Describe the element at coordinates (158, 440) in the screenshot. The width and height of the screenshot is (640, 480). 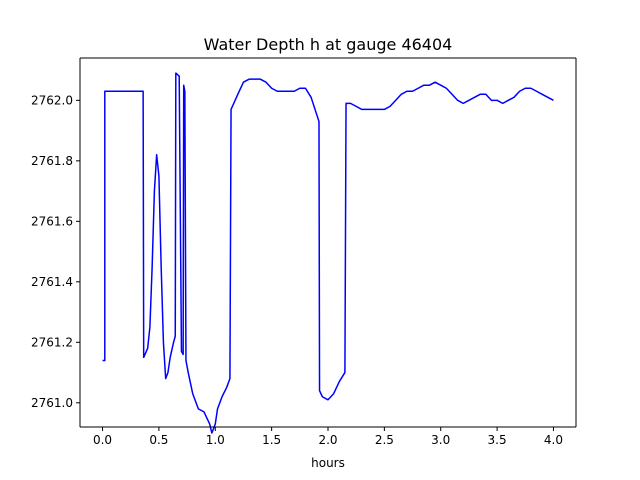
I see `x-tick-label: 0.5` at that location.